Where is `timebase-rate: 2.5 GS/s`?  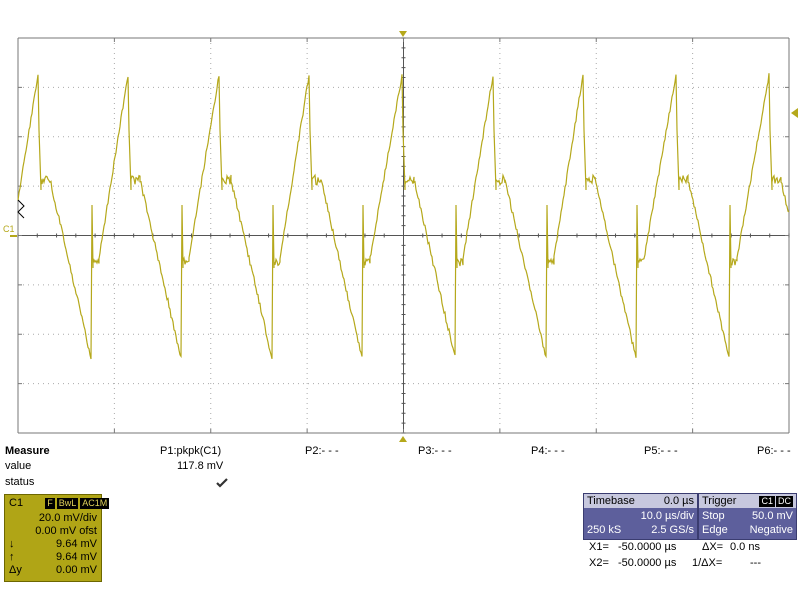 timebase-rate: 2.5 GS/s is located at coordinates (672, 530).